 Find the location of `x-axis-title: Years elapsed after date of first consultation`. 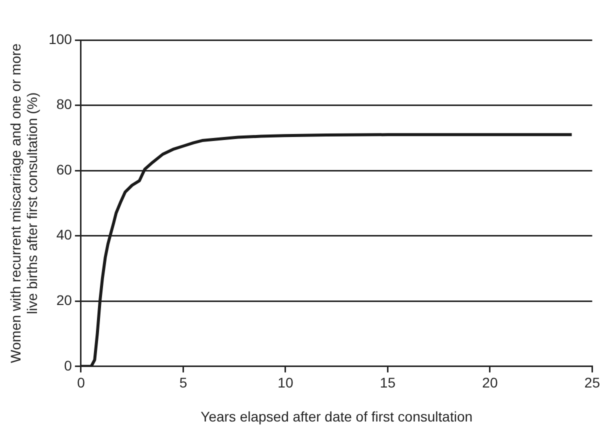

x-axis-title: Years elapsed after date of first consultation is located at coordinates (336, 416).